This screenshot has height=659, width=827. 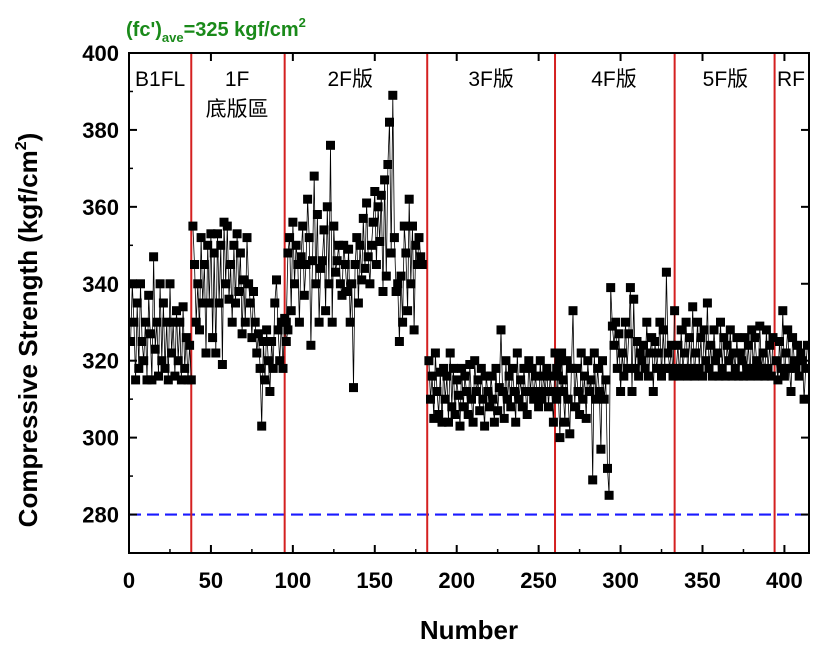 What do you see at coordinates (100, 361) in the screenshot?
I see `y-tick-label: 320` at bounding box center [100, 361].